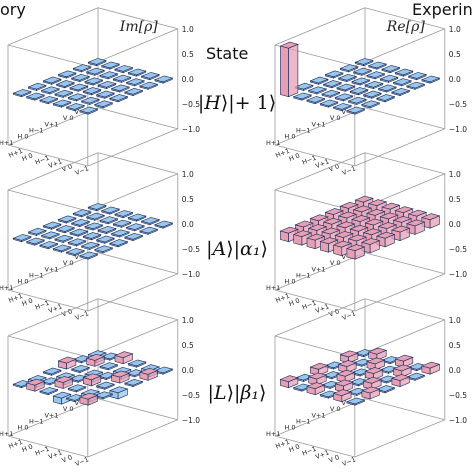 The height and width of the screenshot is (474, 474). I want to click on z-tick-label: −0.5, so click(458, 104).